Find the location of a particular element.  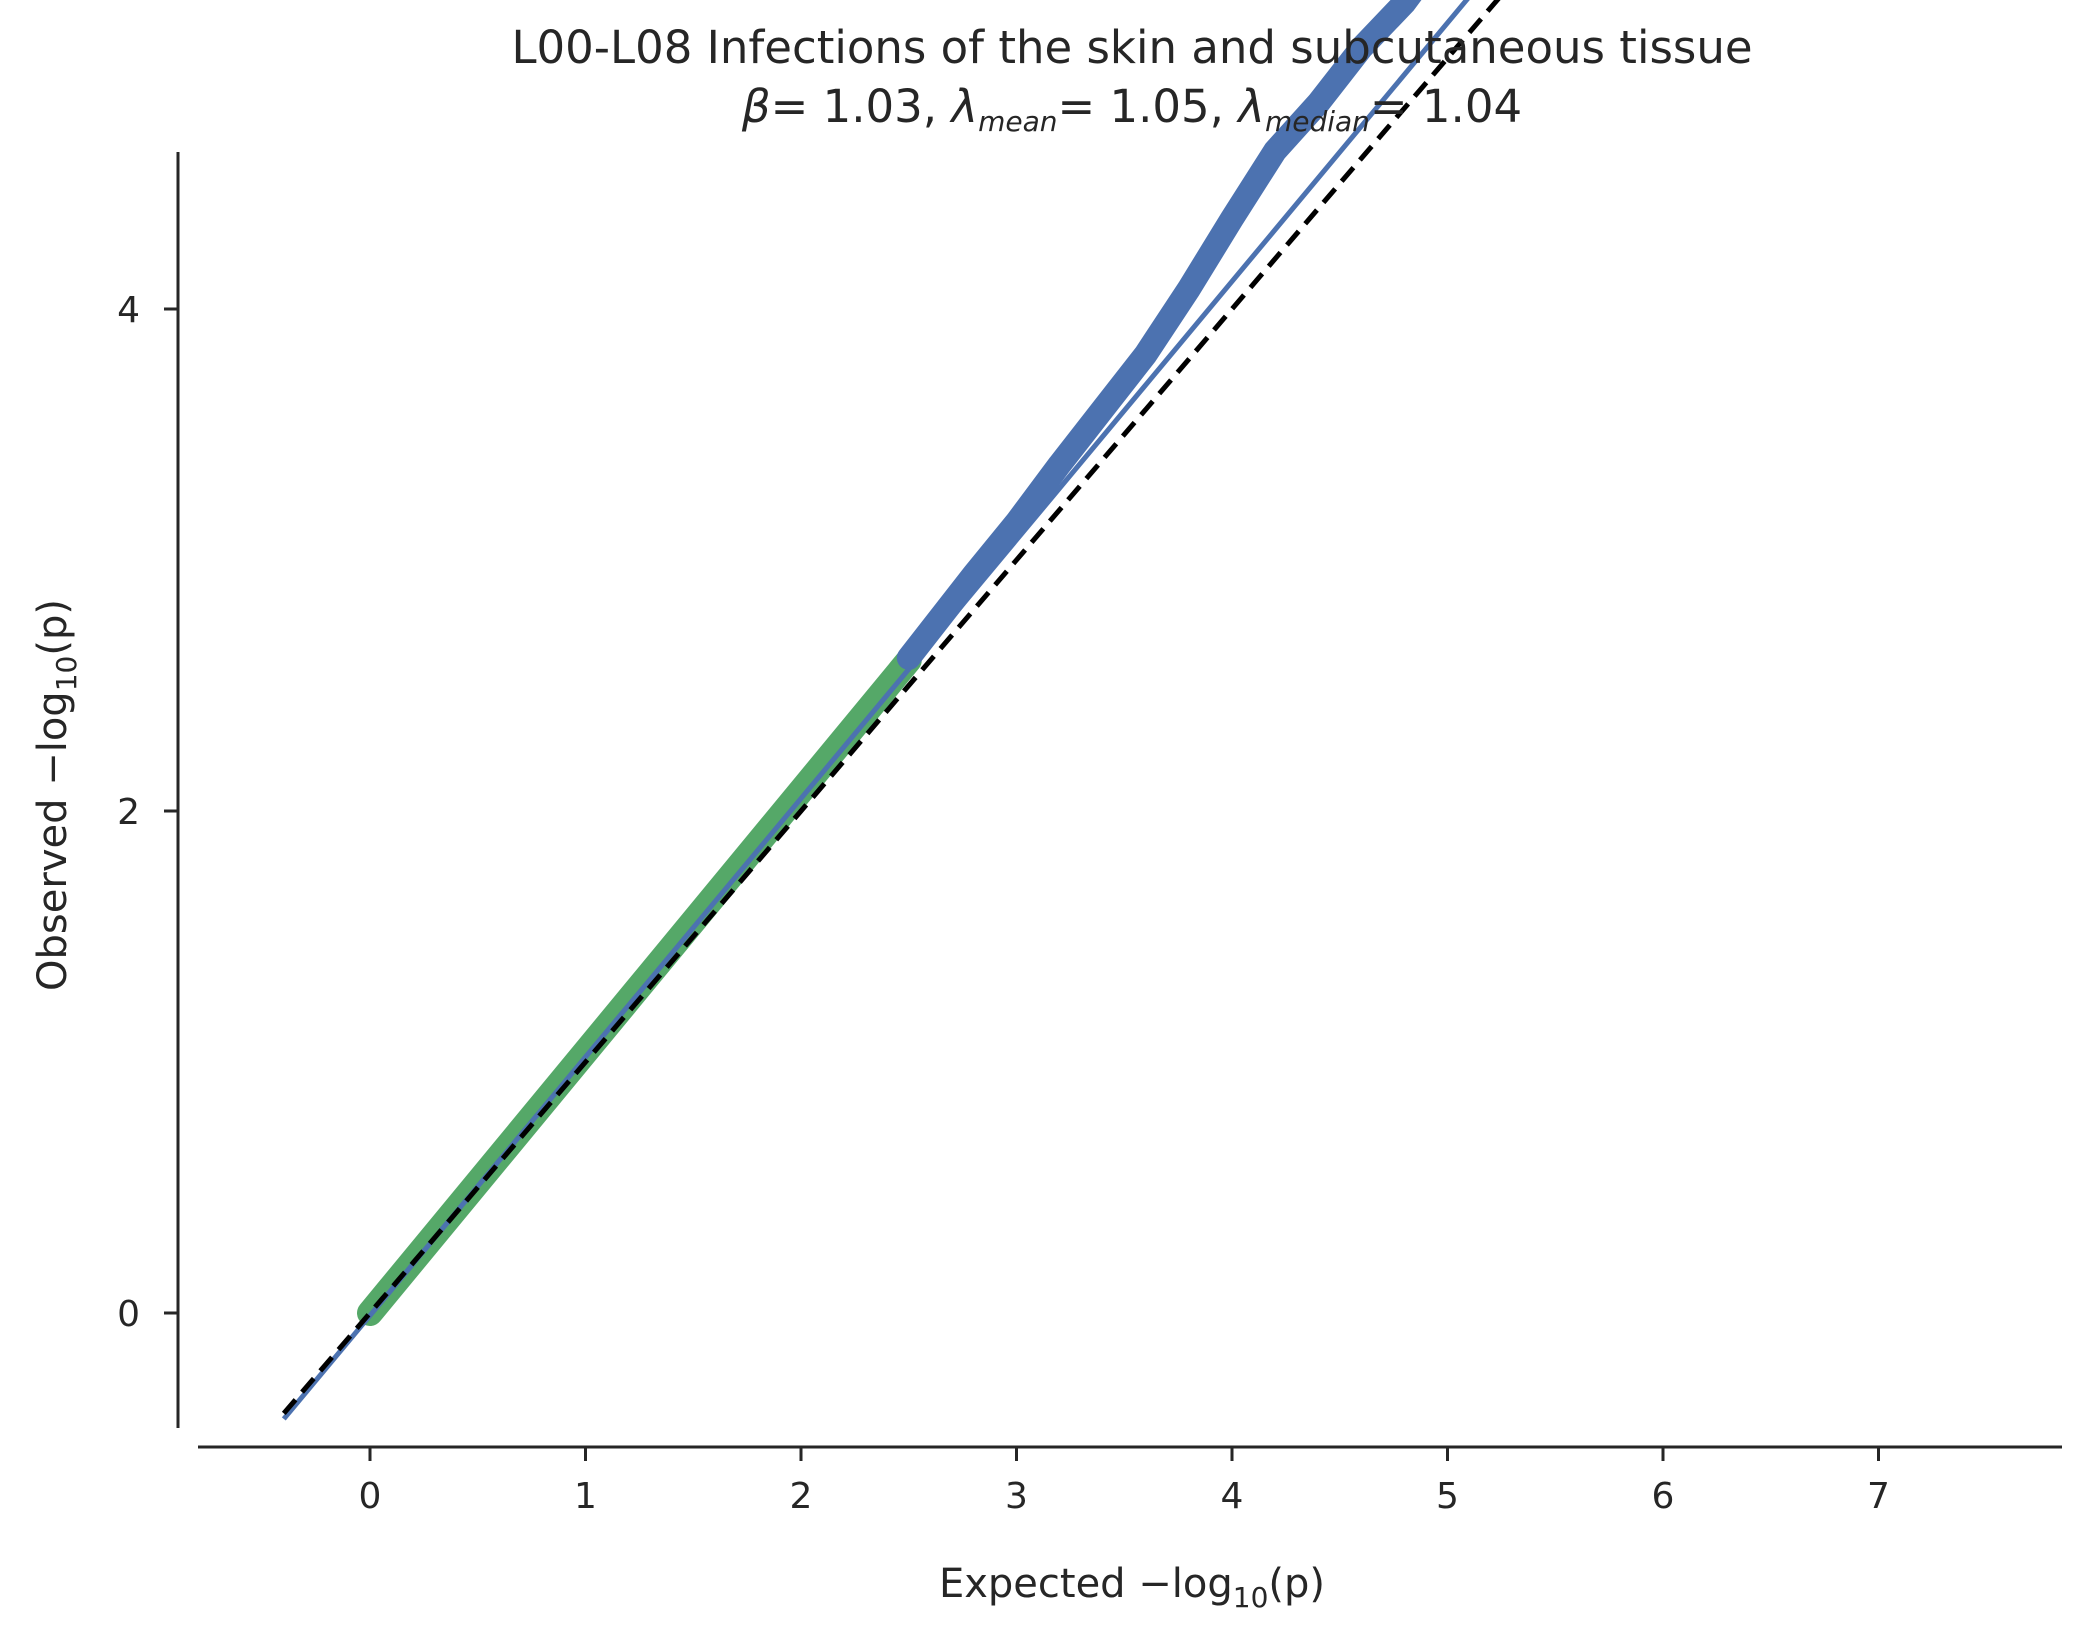

x-tick-label: 7 is located at coordinates (1878, 1496).